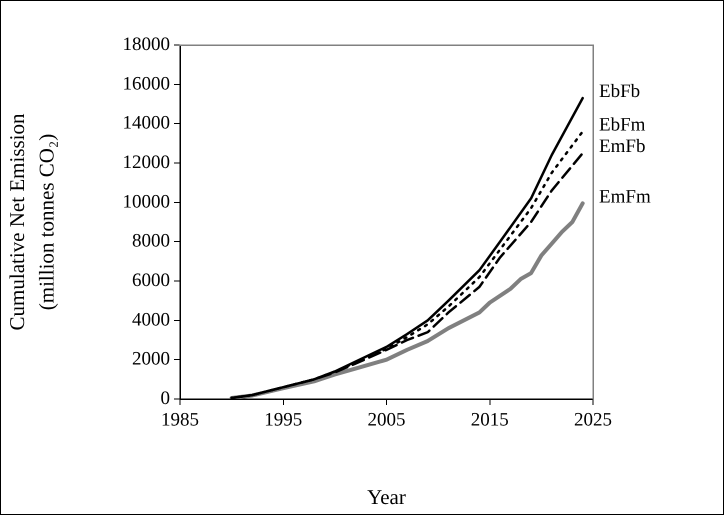 Image resolution: width=724 pixels, height=515 pixels. Describe the element at coordinates (146, 201) in the screenshot. I see `y-tick-label: 10000` at that location.